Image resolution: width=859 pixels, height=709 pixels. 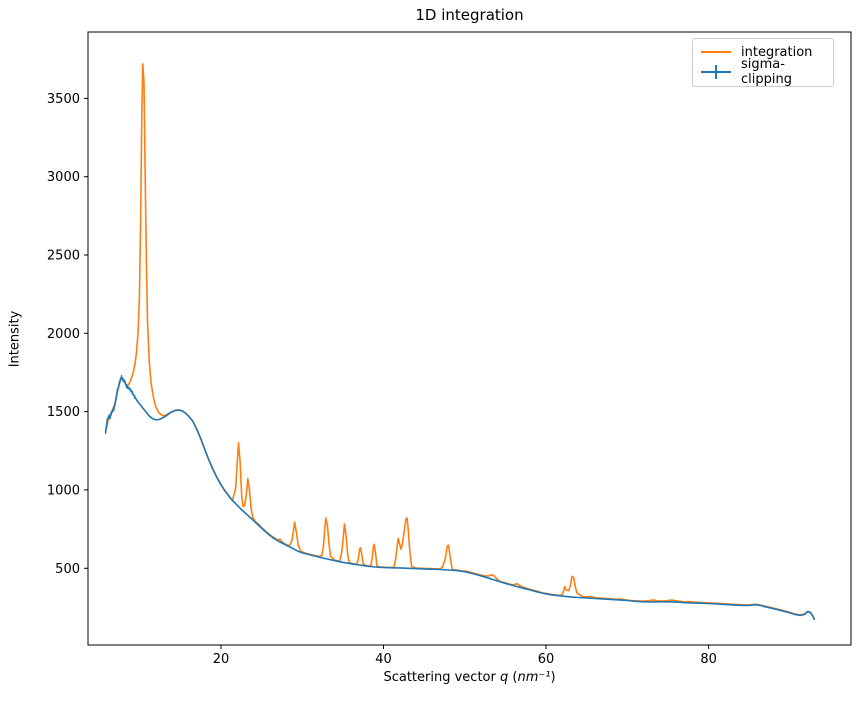 What do you see at coordinates (766, 72) in the screenshot?
I see `legend-label-sigma-clipping: sigma-clipping` at bounding box center [766, 72].